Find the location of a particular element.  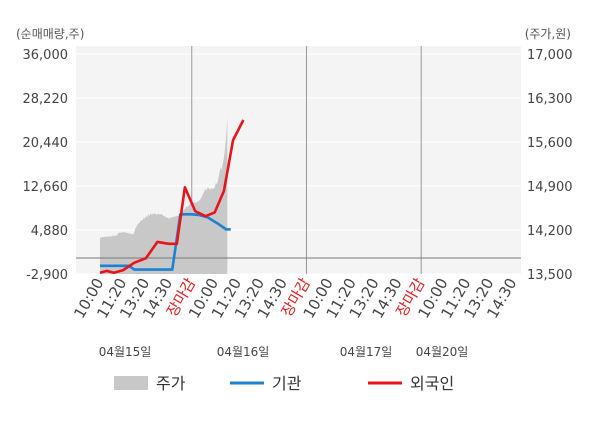

left-axis-unit: (순매매량,주) is located at coordinates (50, 34).